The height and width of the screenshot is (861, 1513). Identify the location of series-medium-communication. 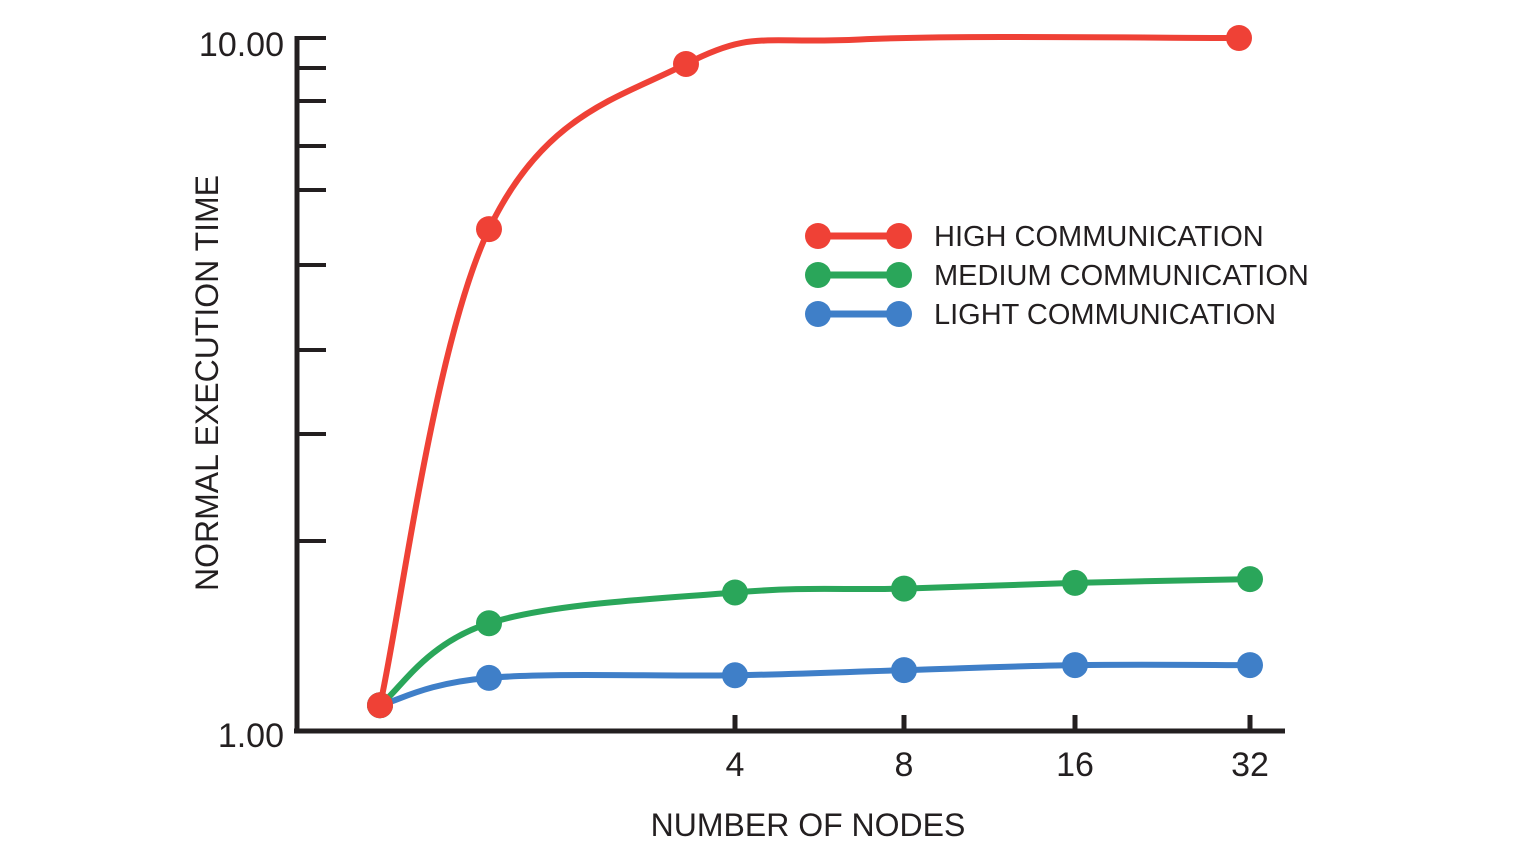
(815, 642).